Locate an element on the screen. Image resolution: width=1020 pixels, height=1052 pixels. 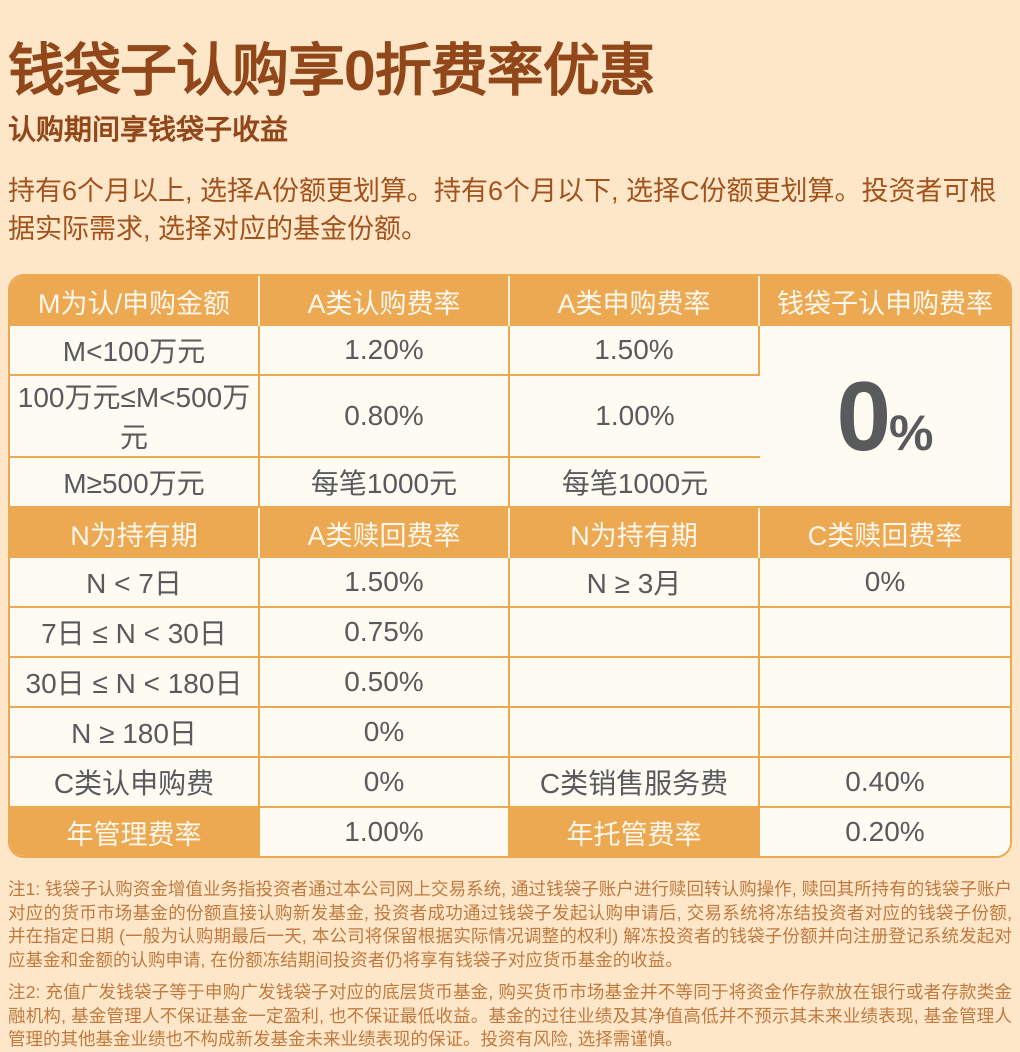
cell-annual-custody-fee-label: 年托管费率 is located at coordinates (635, 832).